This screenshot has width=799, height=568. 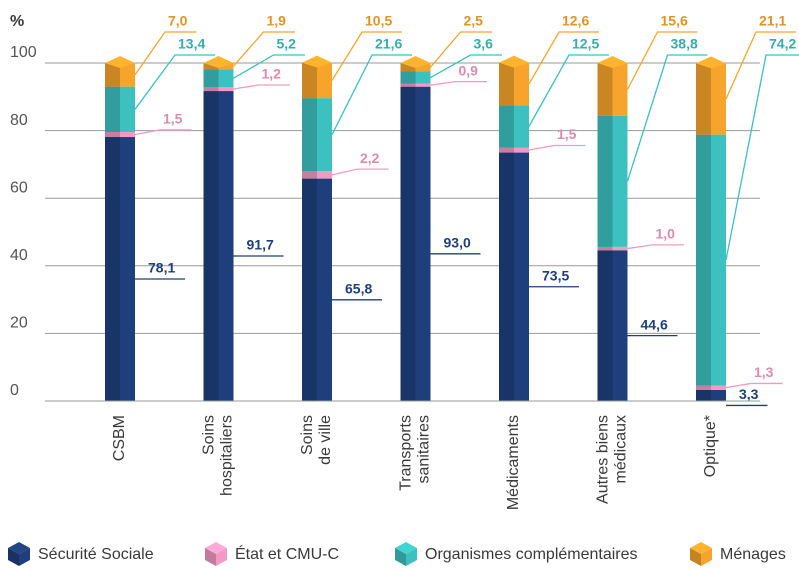 I want to click on value-label: 1,9, so click(x=277, y=21).